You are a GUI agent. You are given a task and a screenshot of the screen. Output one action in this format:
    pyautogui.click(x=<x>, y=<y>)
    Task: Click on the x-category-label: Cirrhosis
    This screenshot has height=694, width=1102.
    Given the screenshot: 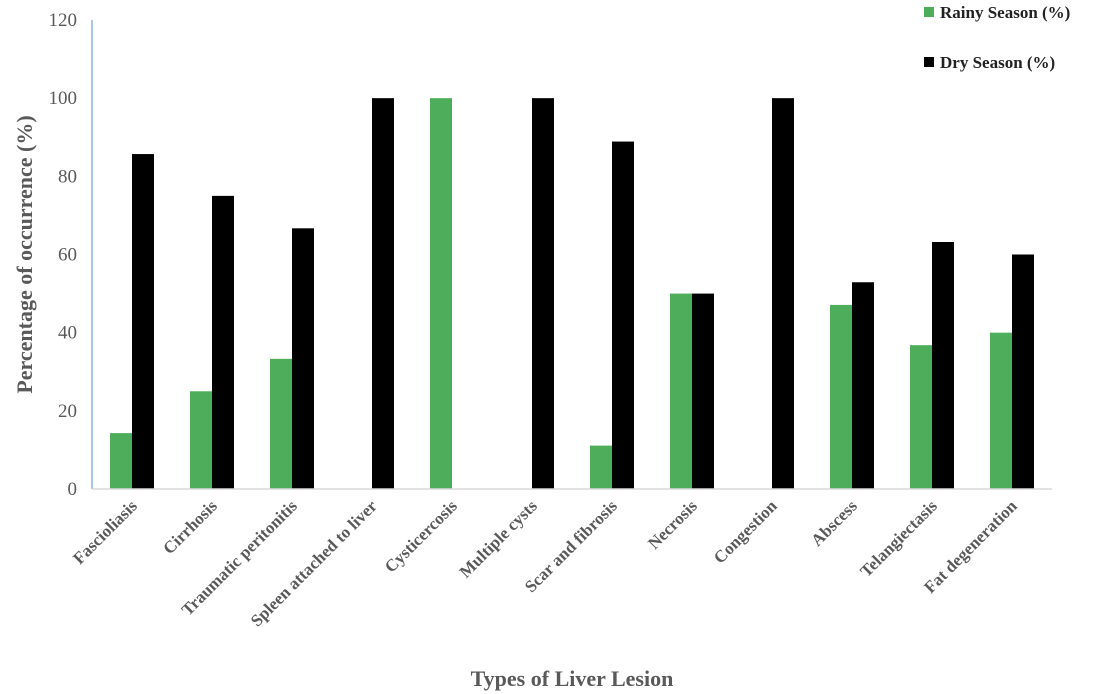 What is the action you would take?
    pyautogui.click(x=190, y=527)
    